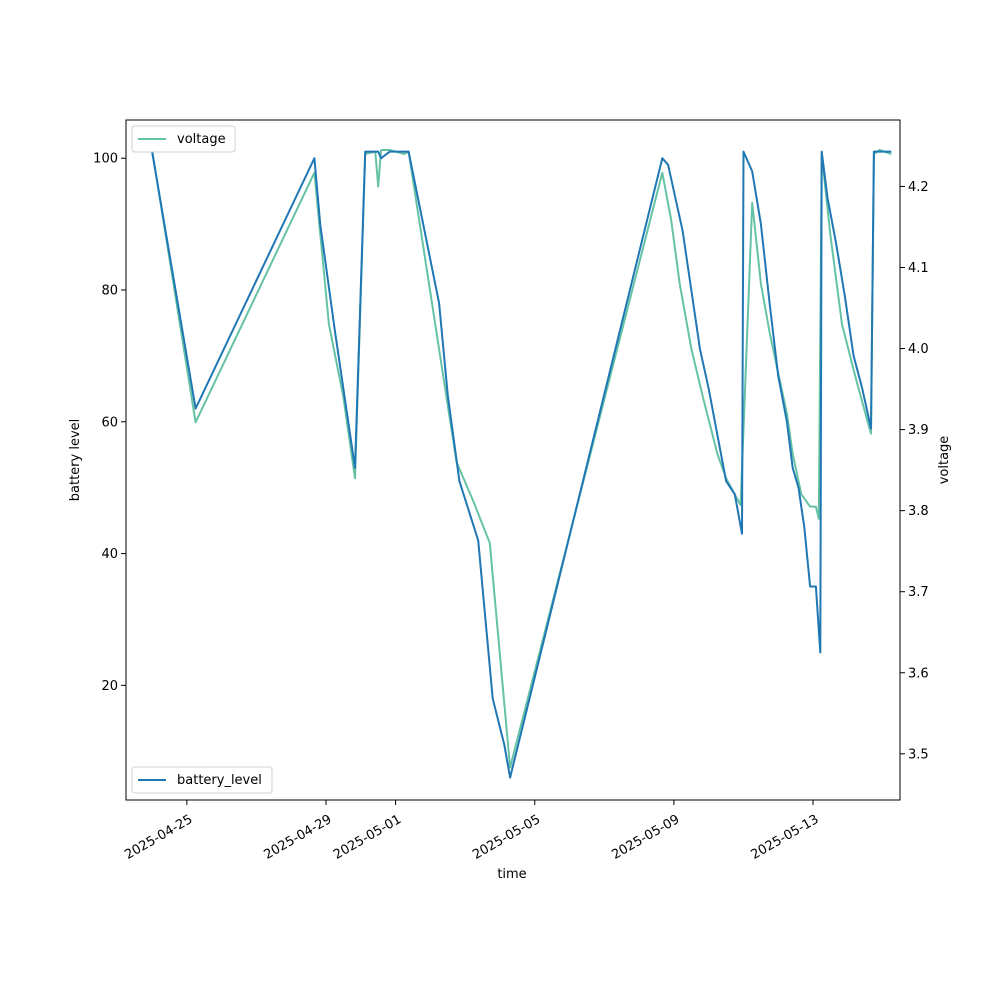 This screenshot has height=1000, width=1000. Describe the element at coordinates (918, 187) in the screenshot. I see `y-right-tick-label: 4.2` at that location.